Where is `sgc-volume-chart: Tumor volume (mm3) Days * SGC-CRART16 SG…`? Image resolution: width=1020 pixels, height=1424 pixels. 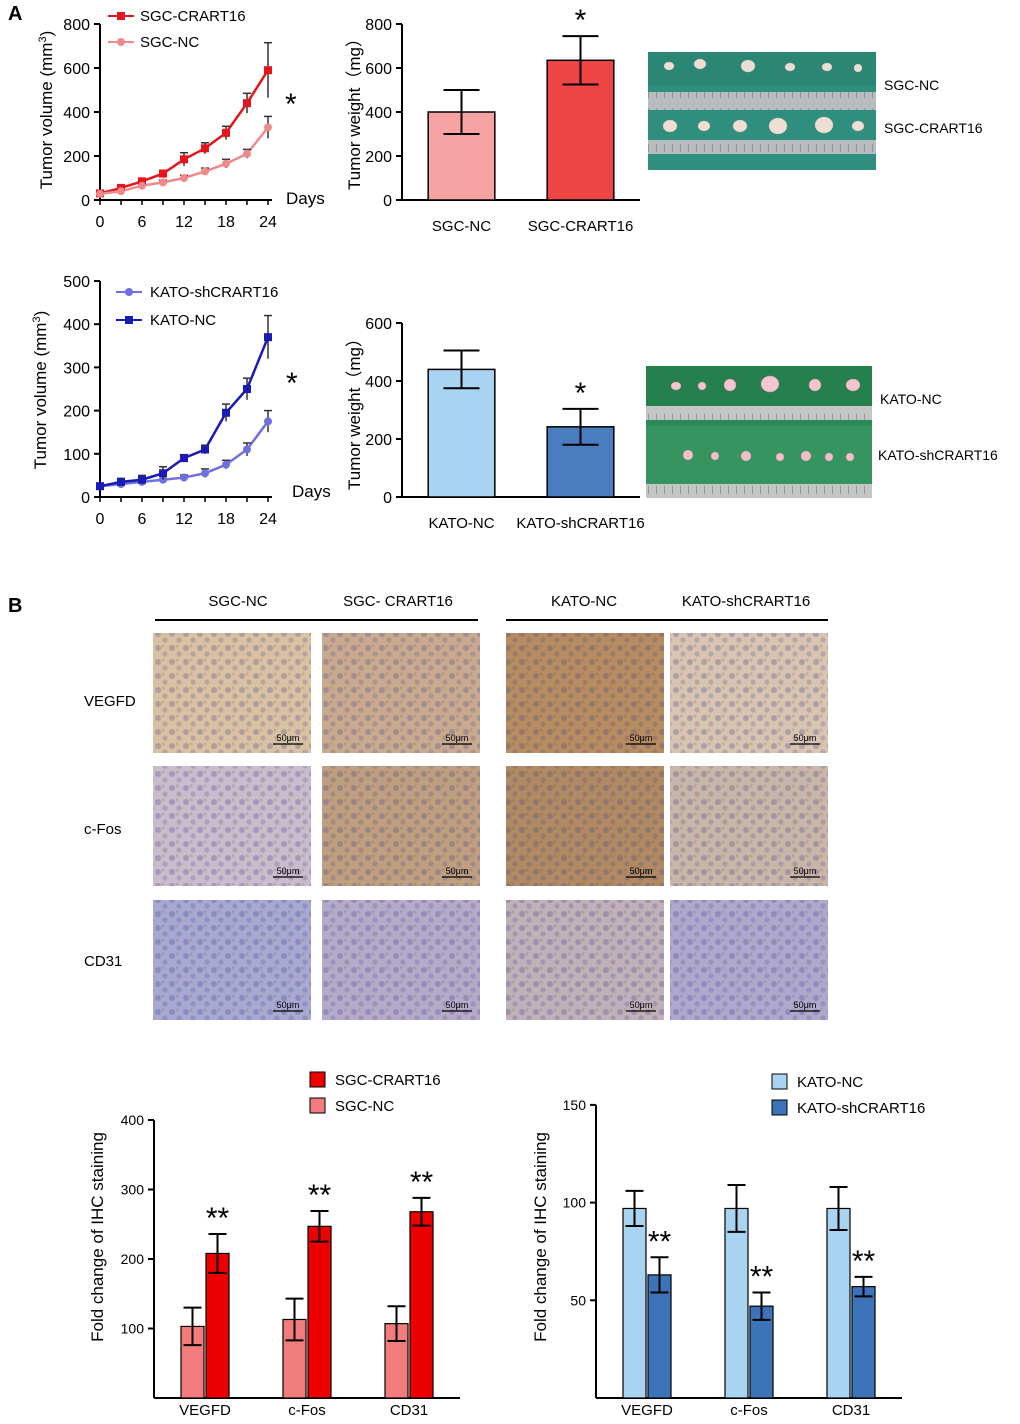 sgc-volume-chart: Tumor volume (mm3) Days * SGC-CRART16 SG… is located at coordinates (181, 119).